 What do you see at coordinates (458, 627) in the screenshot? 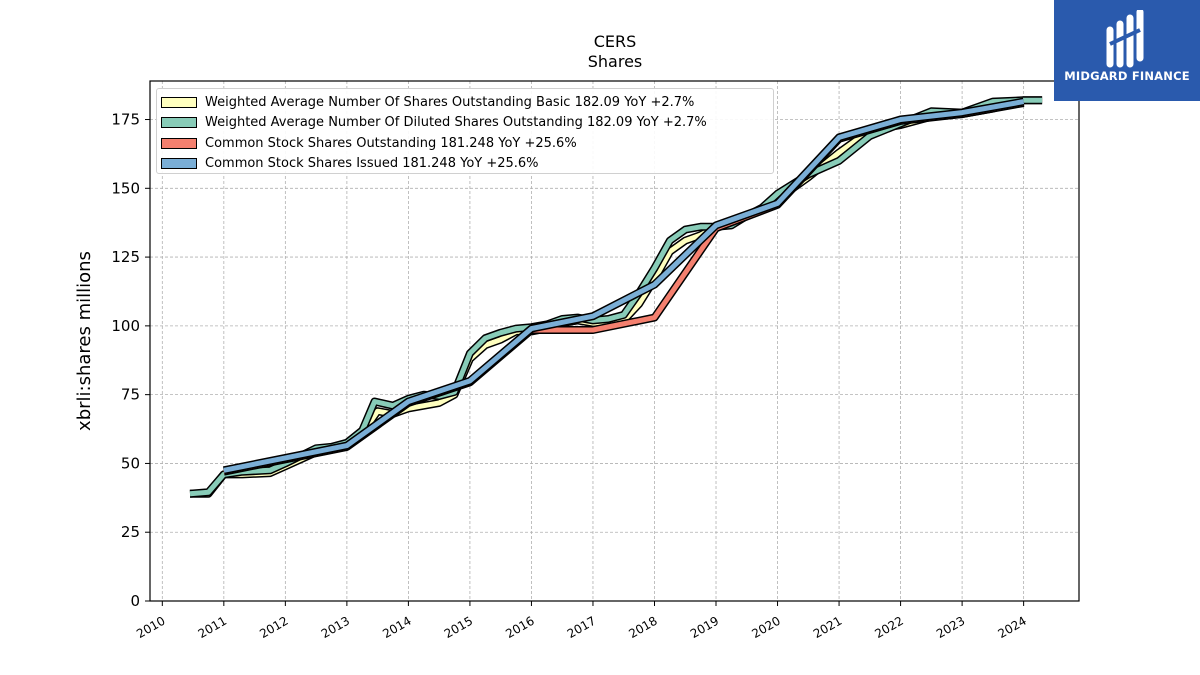
I see `x-tick-label: 2015` at bounding box center [458, 627].